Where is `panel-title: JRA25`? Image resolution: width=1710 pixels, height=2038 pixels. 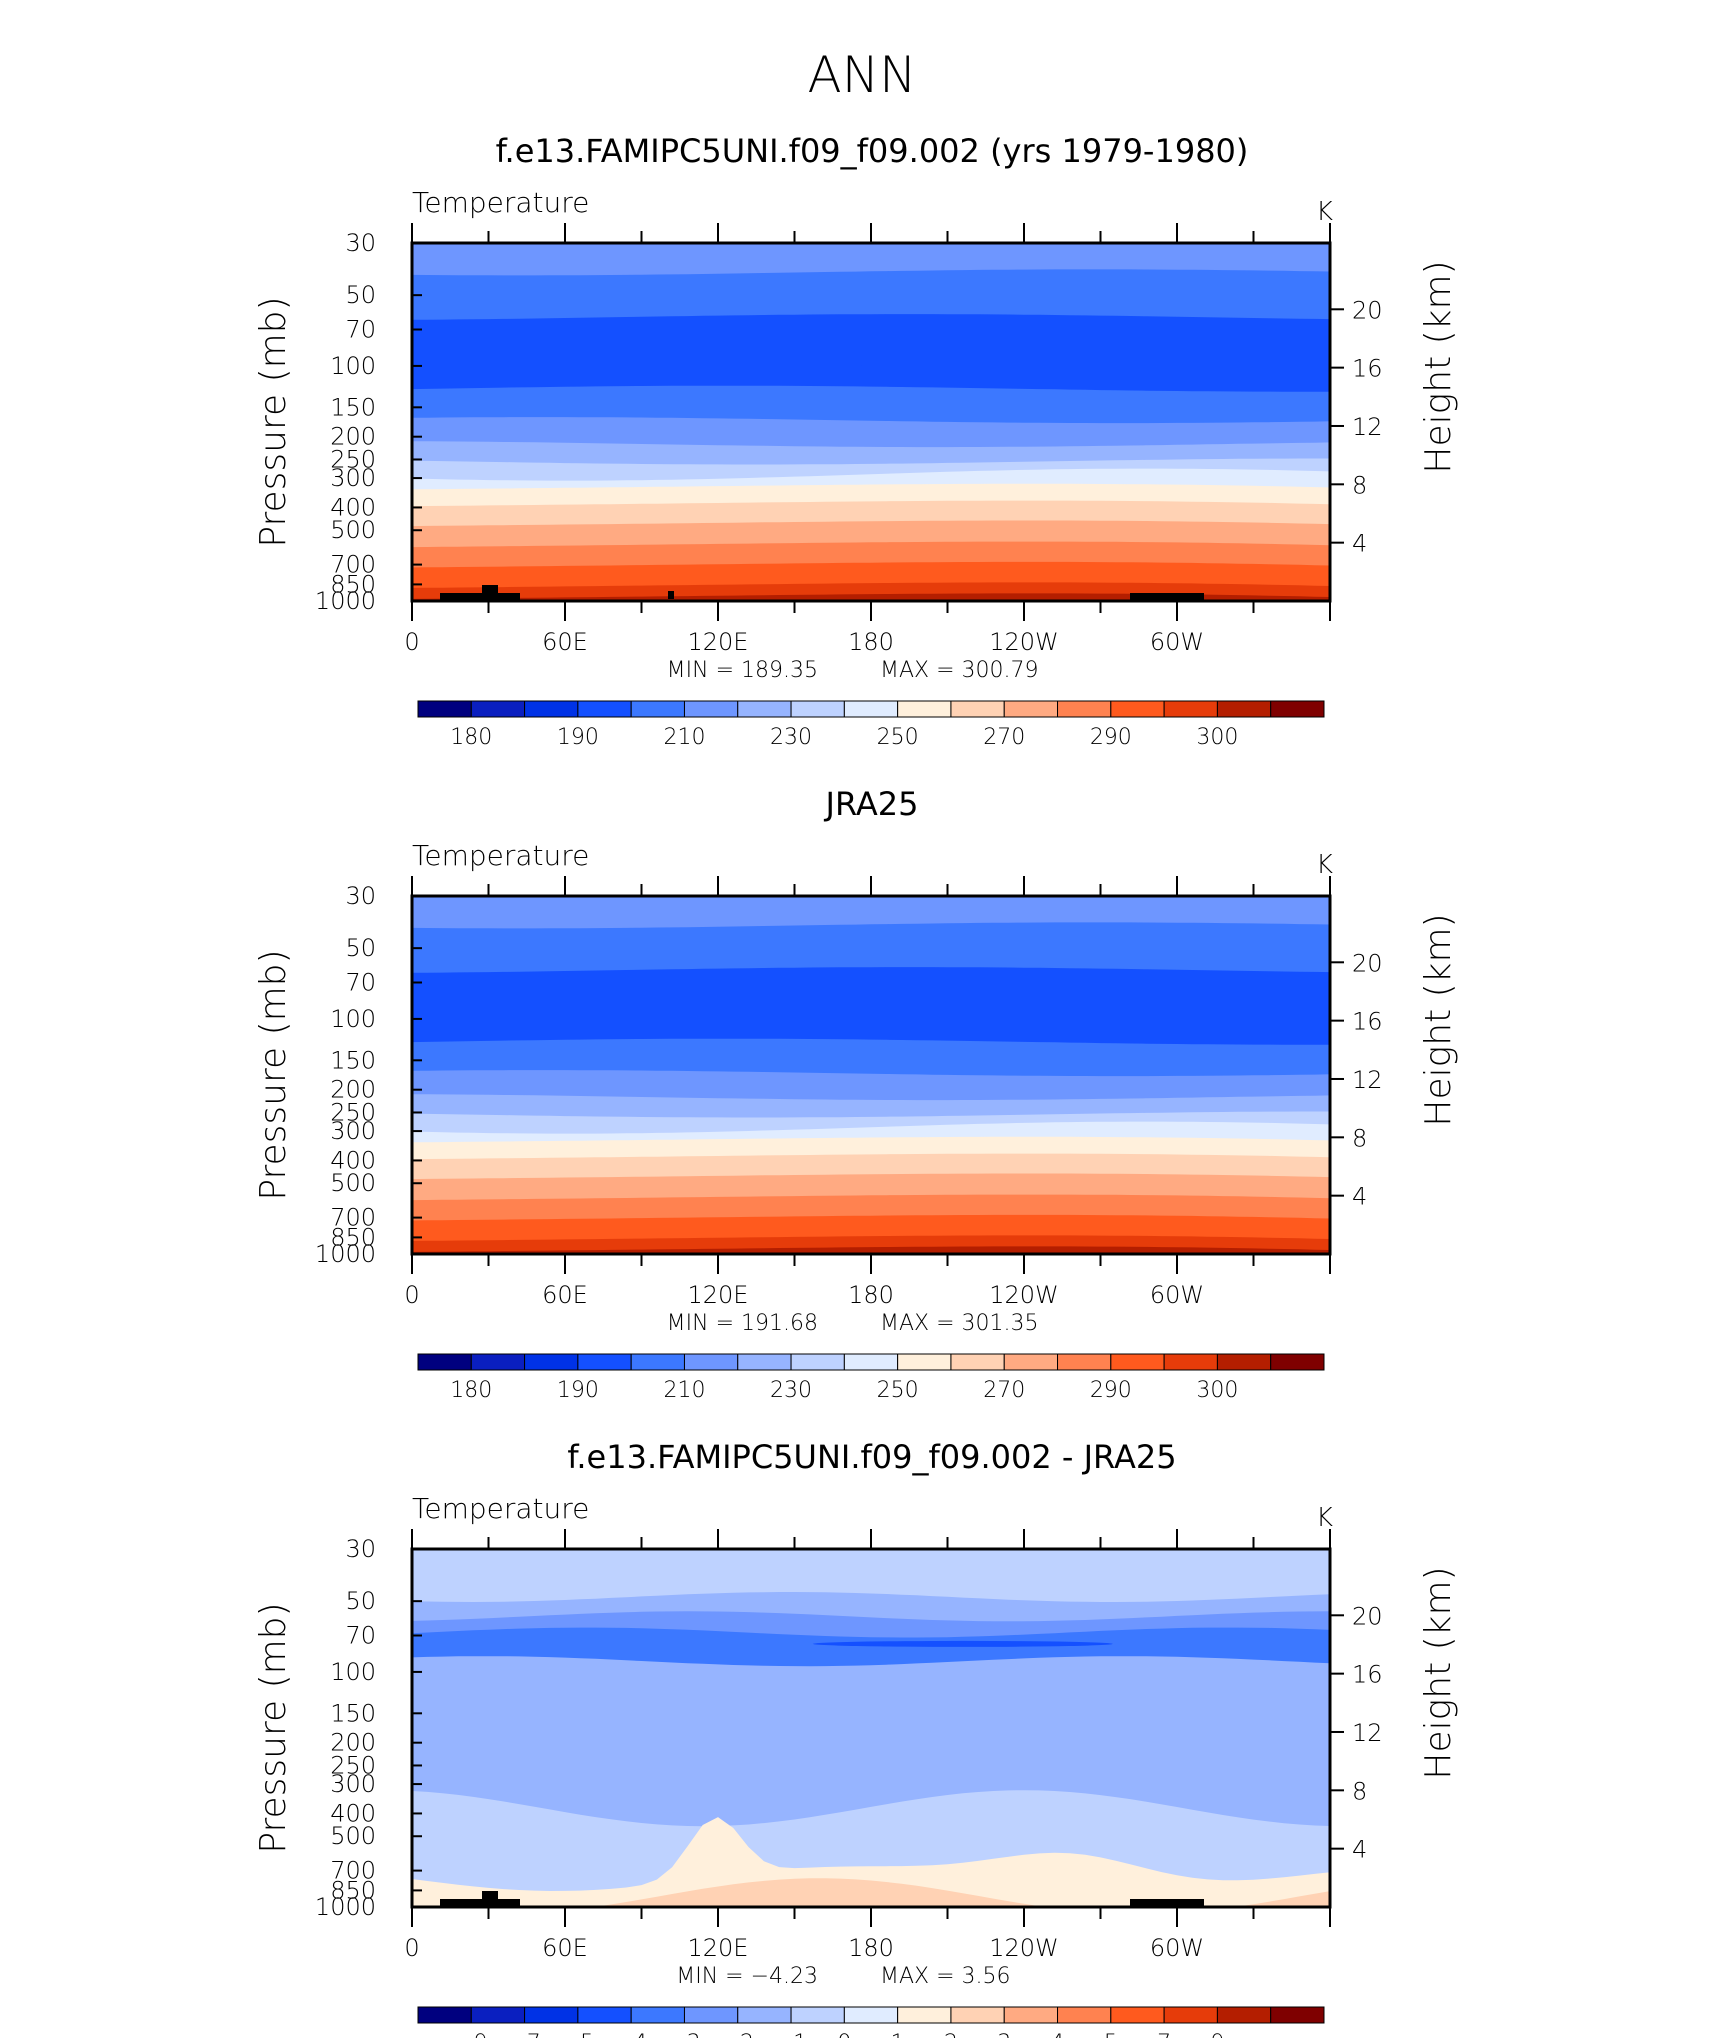
panel-title: JRA25 is located at coordinates (871, 804).